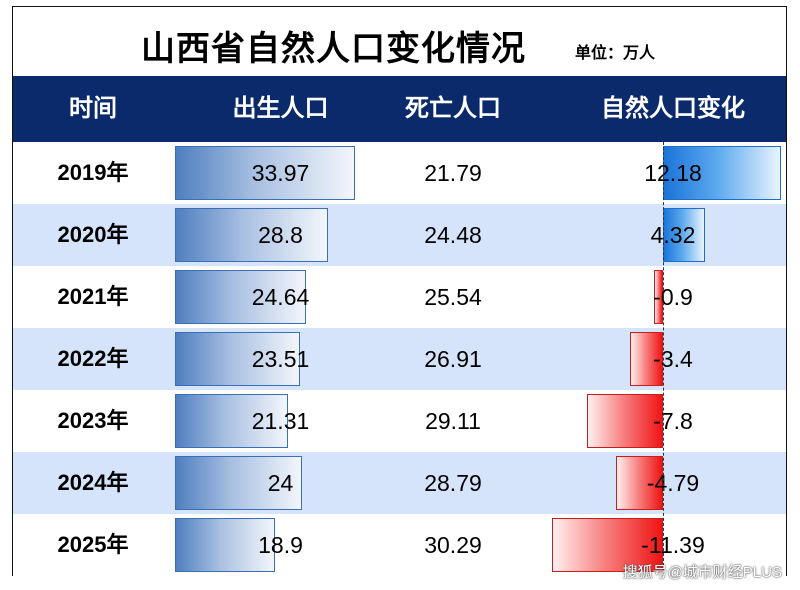 This screenshot has height=590, width=800. I want to click on deaths-value: 24.48, so click(453, 235).